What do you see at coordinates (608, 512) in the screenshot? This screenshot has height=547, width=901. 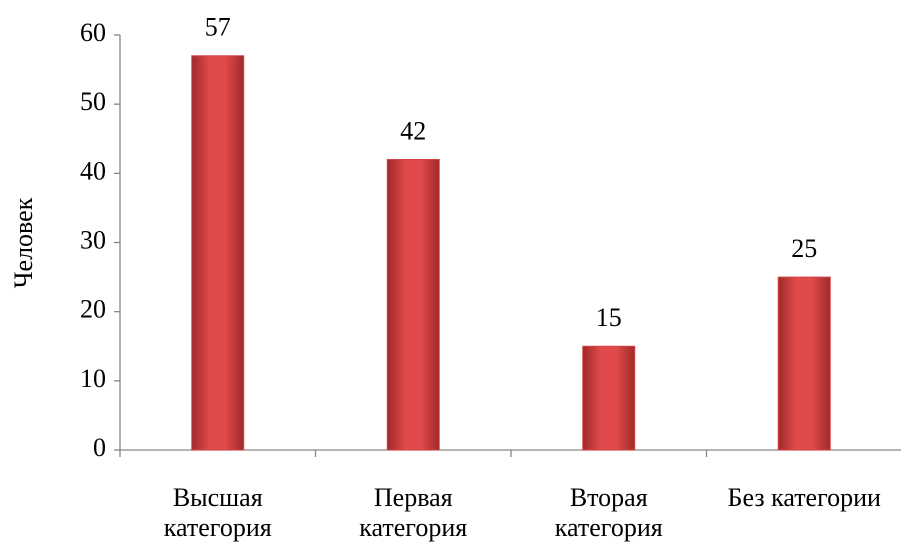 I see `x-tick-label: Вторая категория` at bounding box center [608, 512].